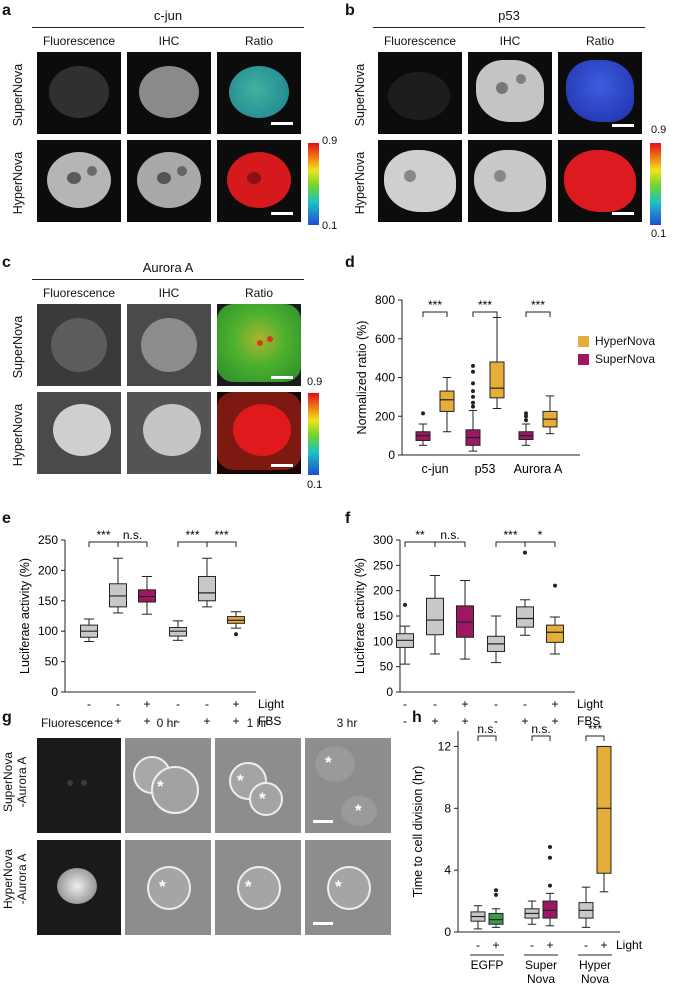 Image resolution: width=685 pixels, height=1002 pixels. Describe the element at coordinates (347, 723) in the screenshot. I see `panel-g-col-3hr: 3 hr` at that location.